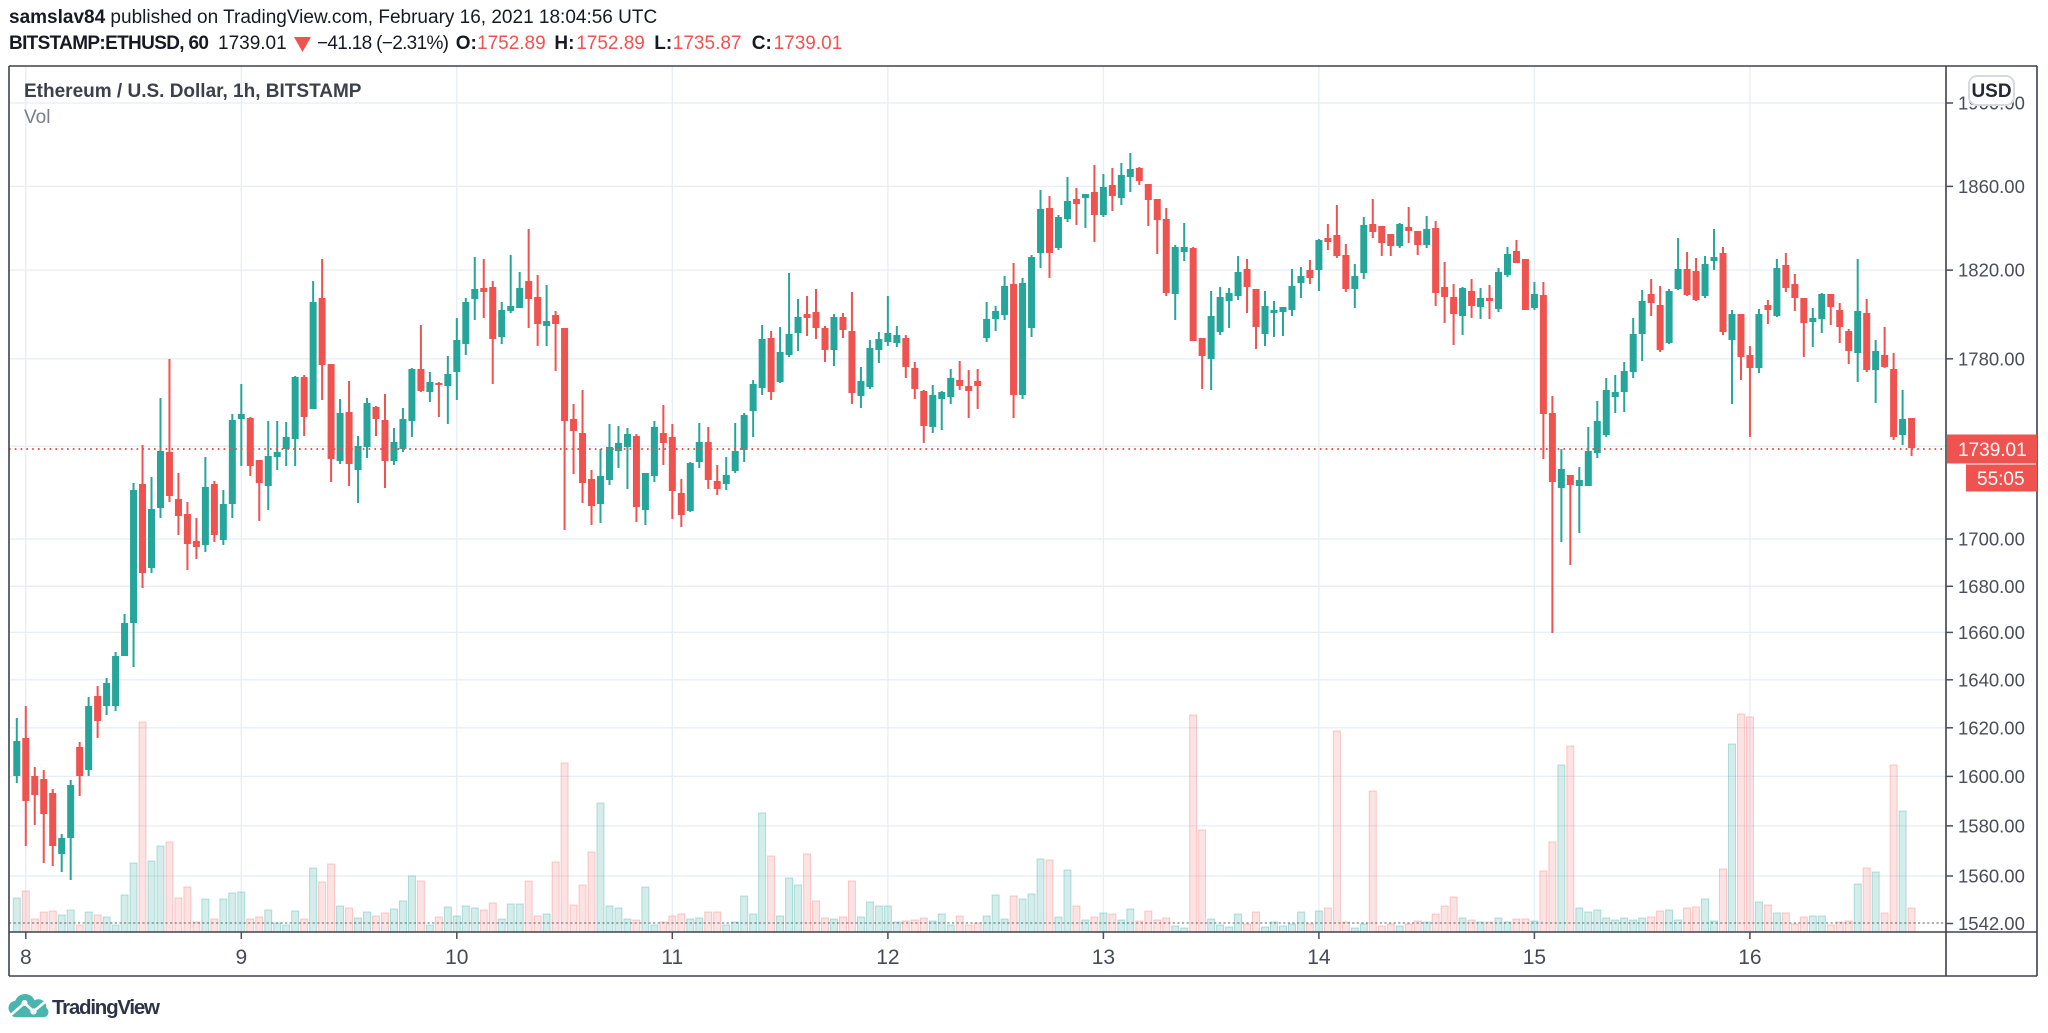 The image size is (2048, 1033). What do you see at coordinates (1991, 270) in the screenshot?
I see `svg-text: 1820.00` at bounding box center [1991, 270].